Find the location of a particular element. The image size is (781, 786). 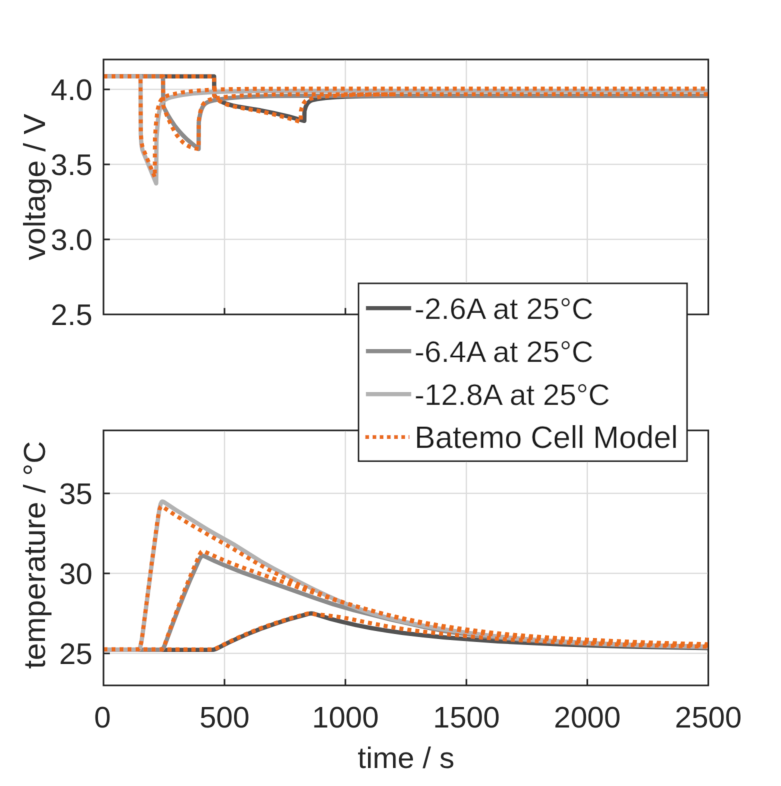

svg-text: time / s is located at coordinates (406, 758).